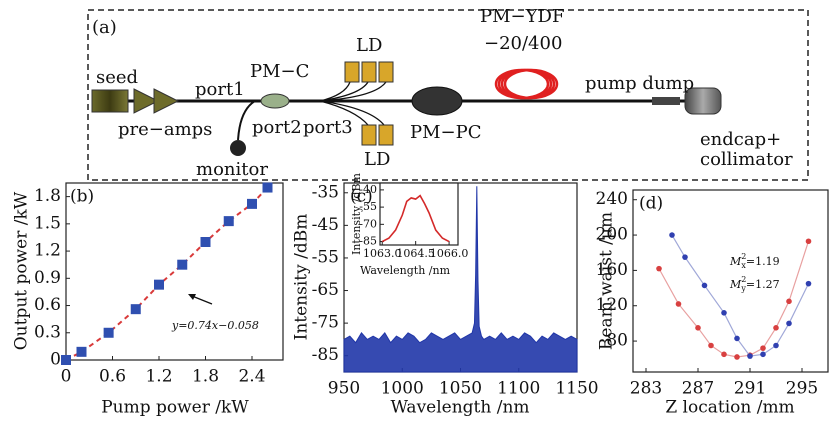  Describe the element at coordinates (112, 377) in the screenshot. I see `x-tick-label: 0.6` at that location.